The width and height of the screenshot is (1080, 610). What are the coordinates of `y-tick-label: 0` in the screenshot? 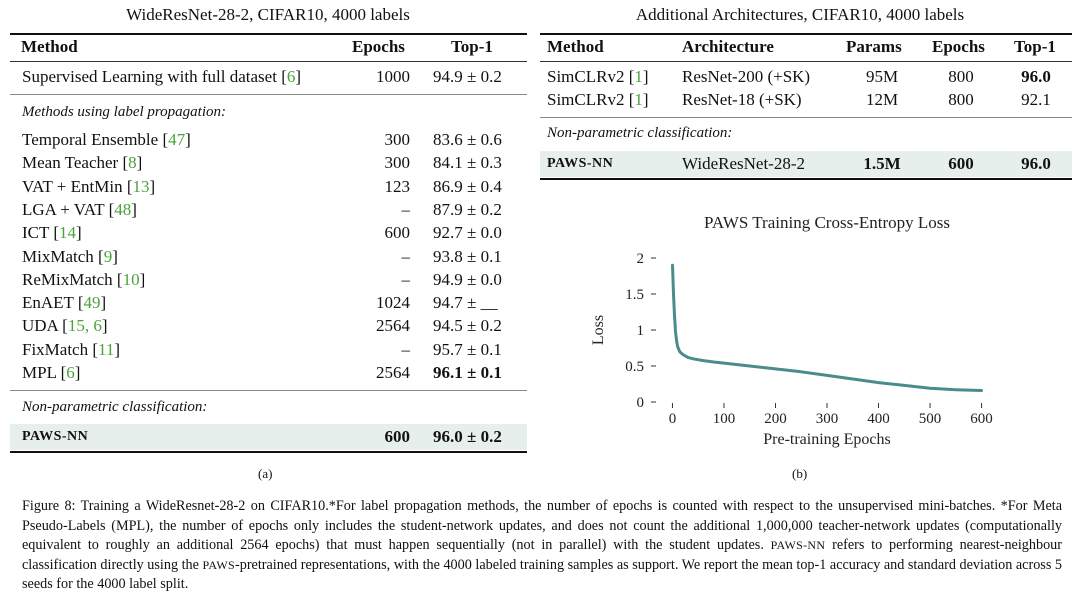 It's located at (641, 403).